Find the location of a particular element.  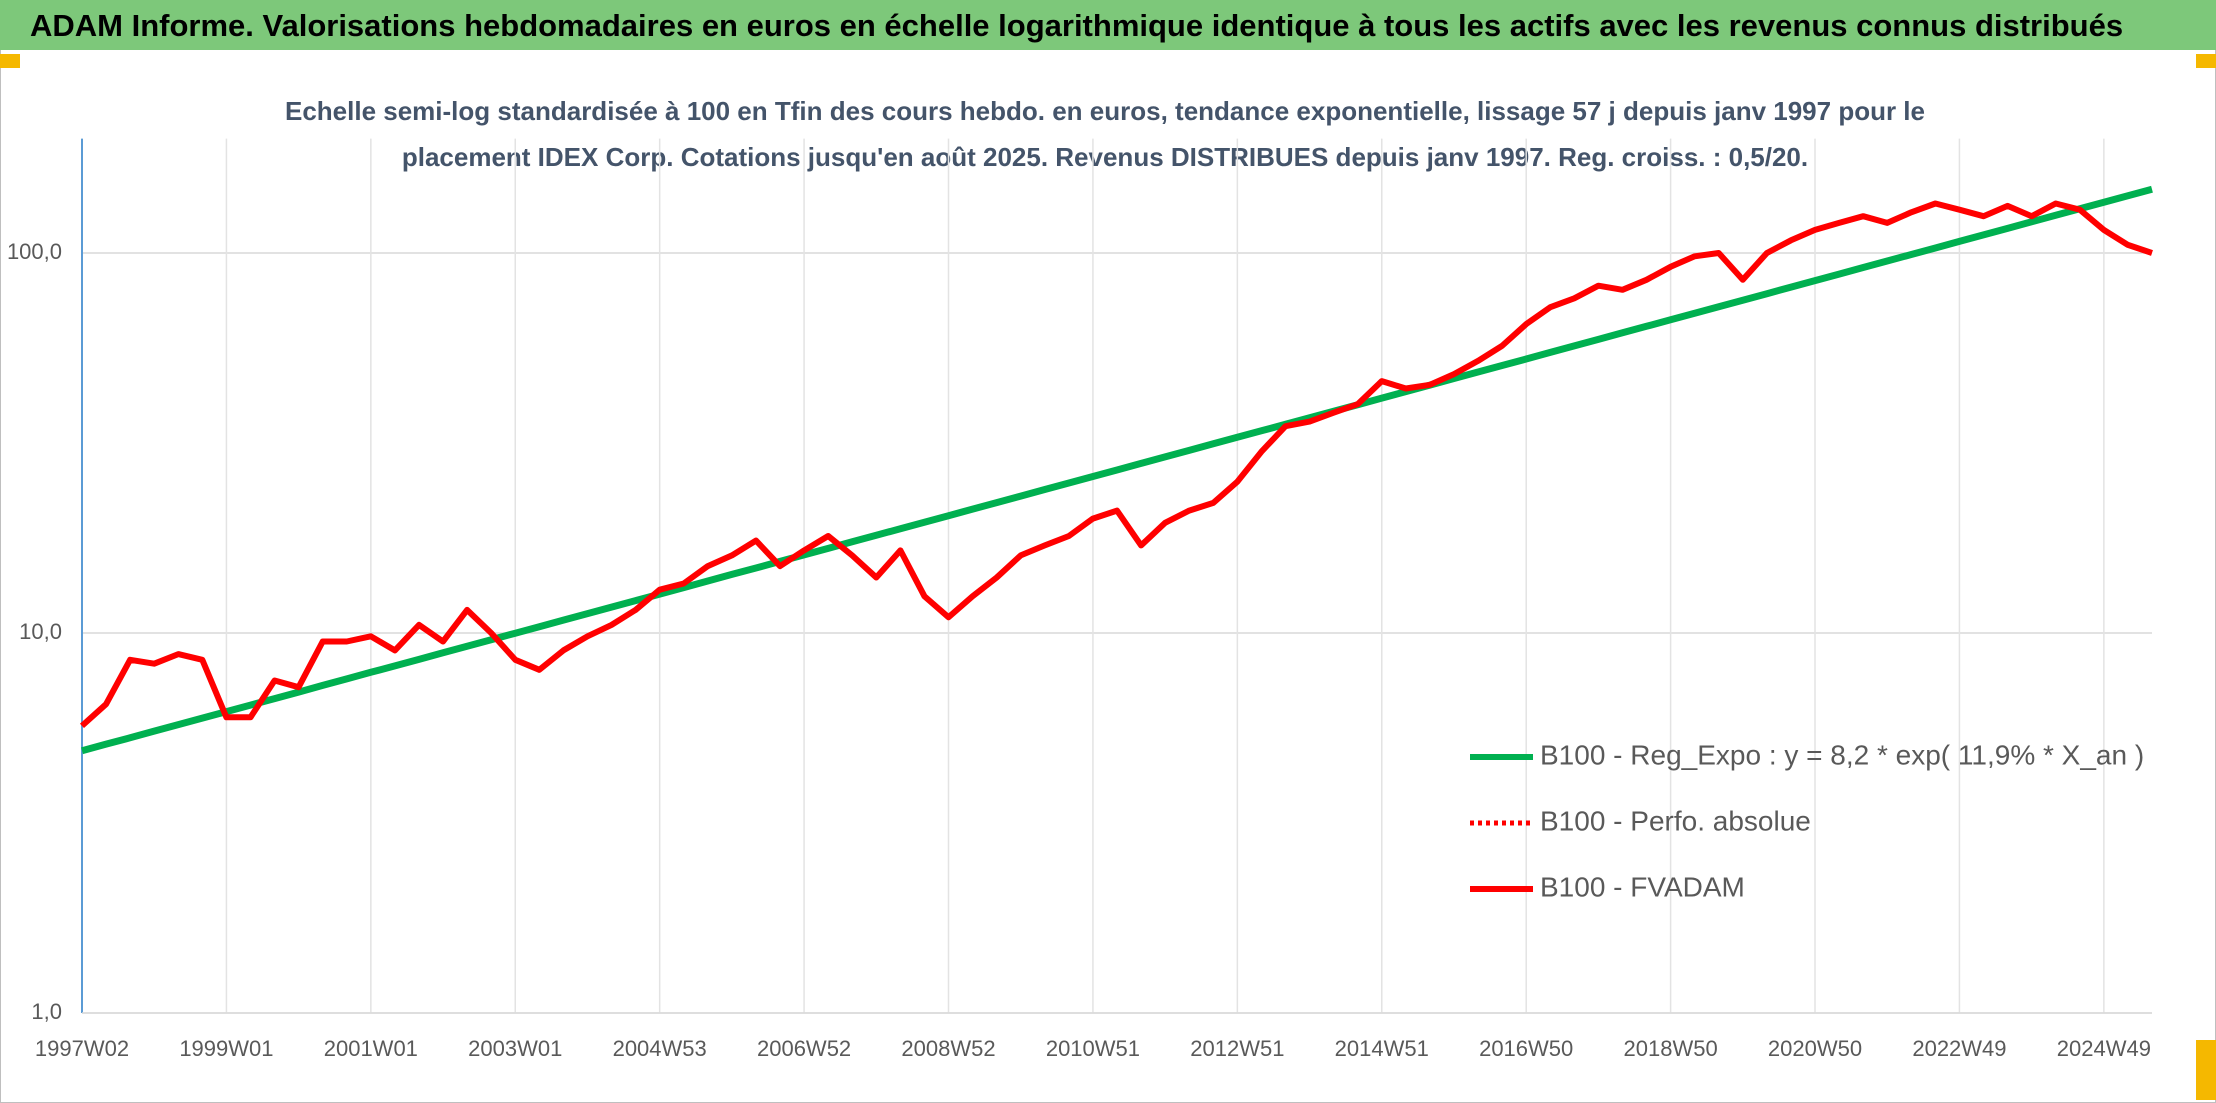

x-tick-label: 1999W01 is located at coordinates (226, 1048).